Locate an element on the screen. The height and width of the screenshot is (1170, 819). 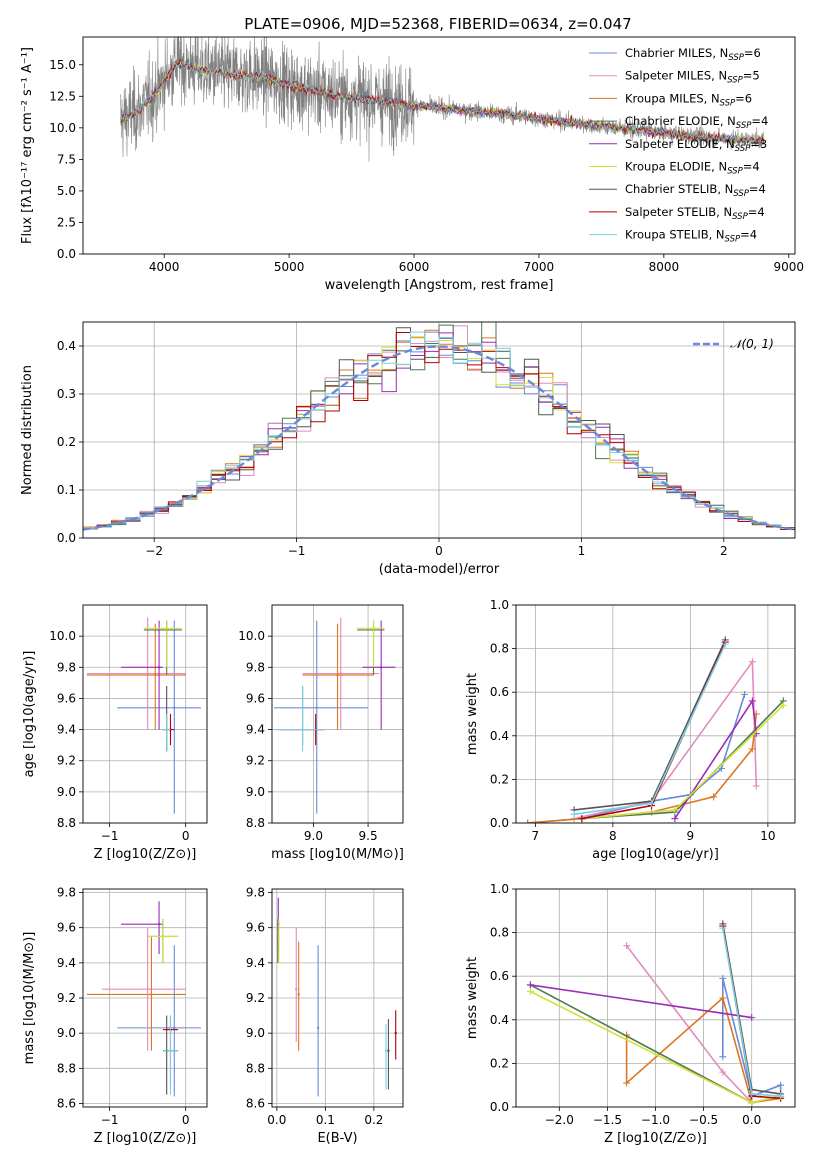
y-axis-label: mass [log10(M/M⊙)] is located at coordinates (29, 998).